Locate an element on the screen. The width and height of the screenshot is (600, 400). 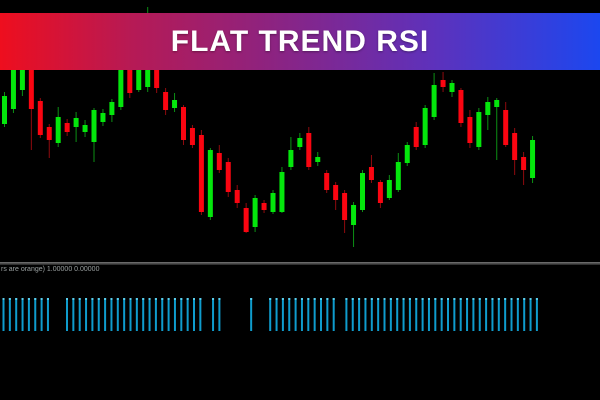
banner-title: FLAT TREND RSI is located at coordinates (300, 41).